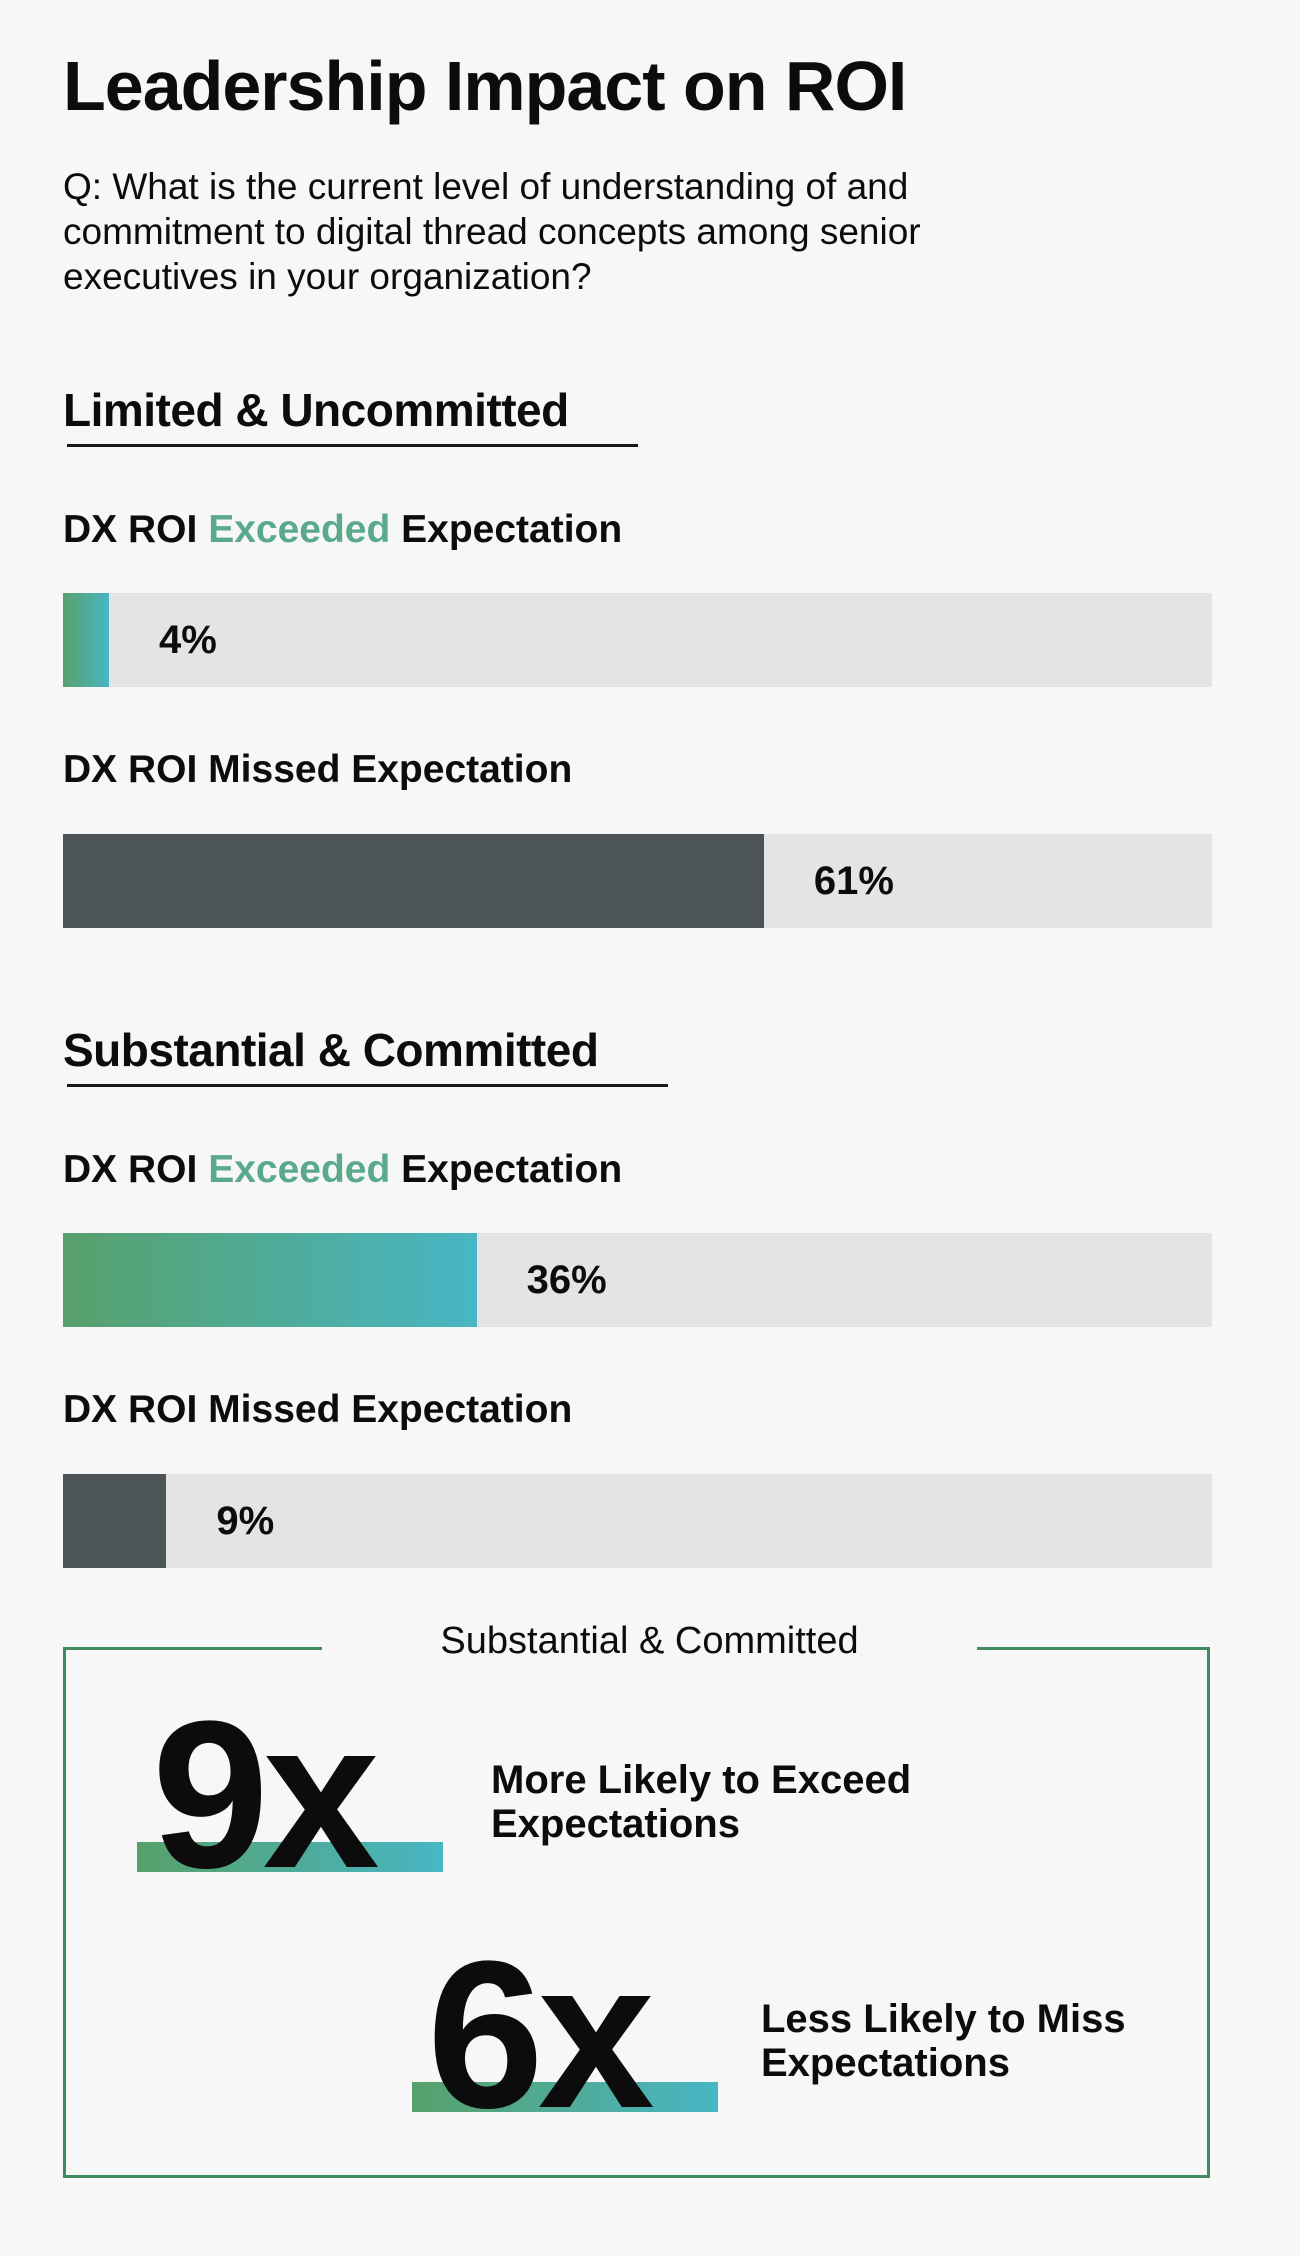 The image size is (1300, 2256). Describe the element at coordinates (316, 410) in the screenshot. I see `group-heading-limited: Limited & Uncommitted` at that location.